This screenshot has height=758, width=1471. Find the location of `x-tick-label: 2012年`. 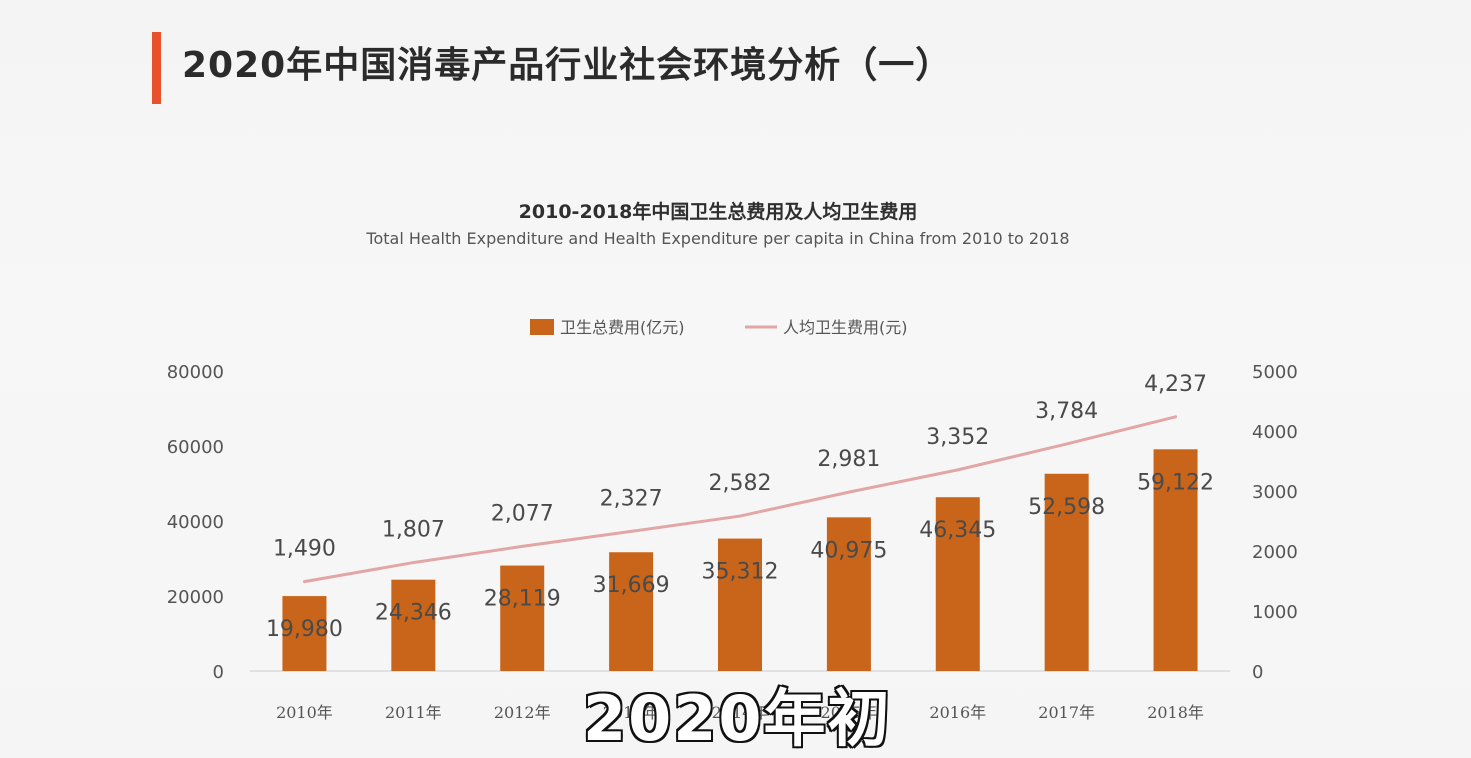

x-tick-label: 2012年 is located at coordinates (522, 712).